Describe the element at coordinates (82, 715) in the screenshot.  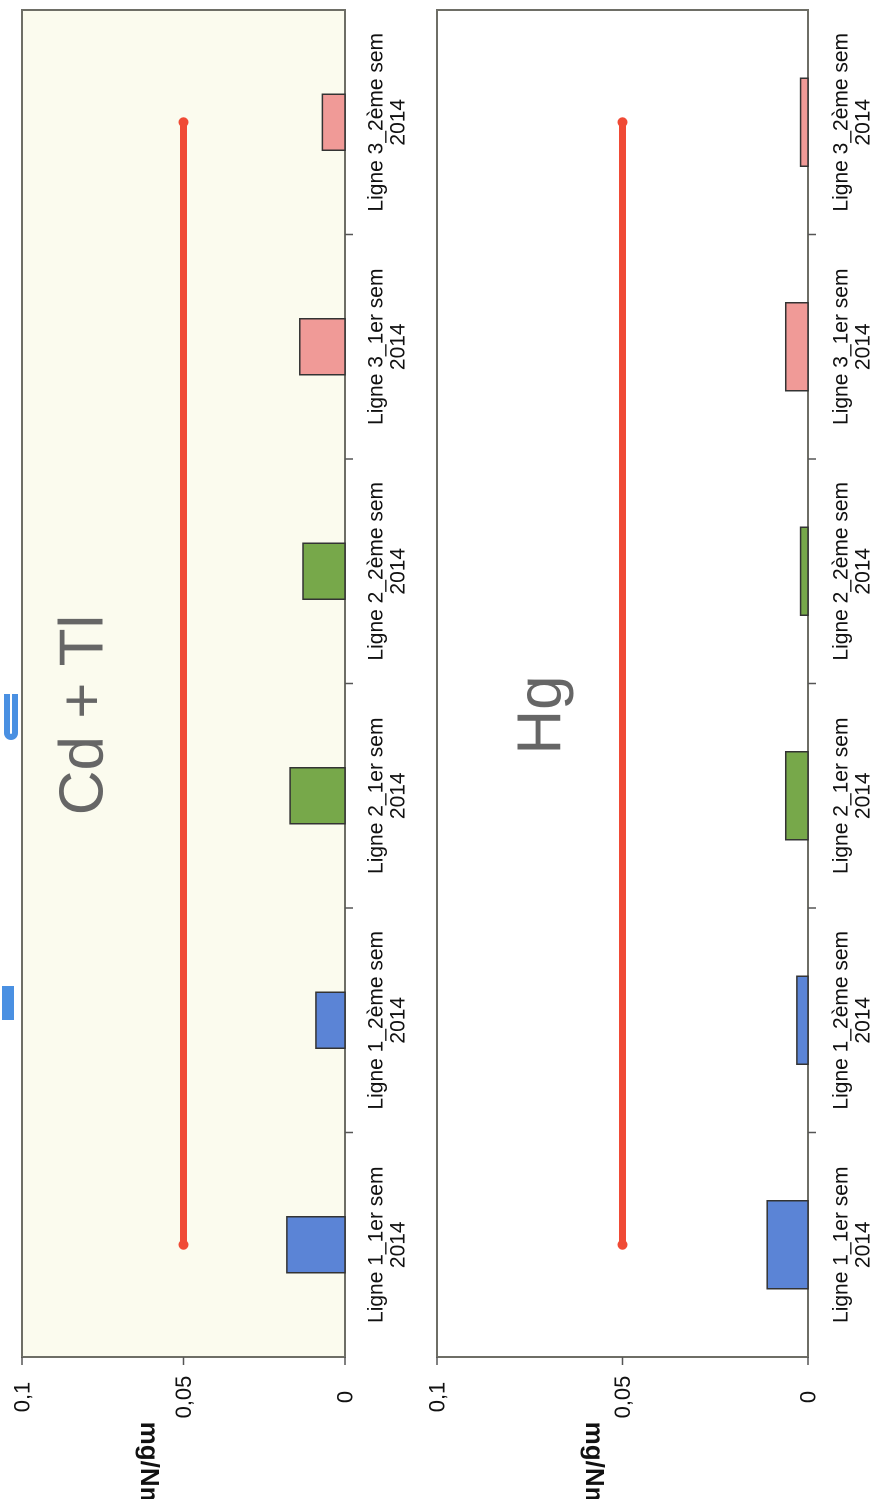
I see `chart-title: Cd + Tl` at that location.